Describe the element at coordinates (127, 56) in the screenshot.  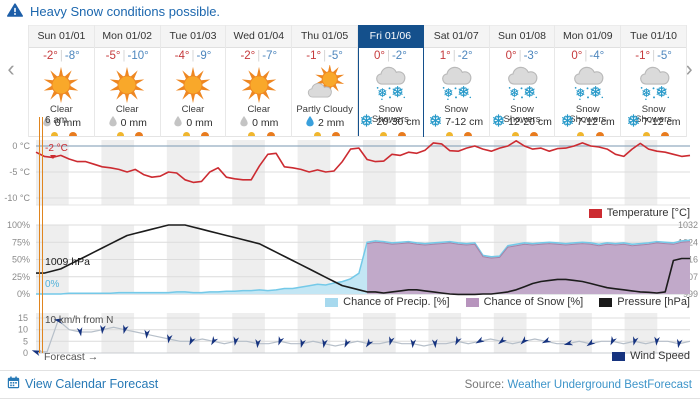
I see `day-temps: -5° | -10°` at that location.